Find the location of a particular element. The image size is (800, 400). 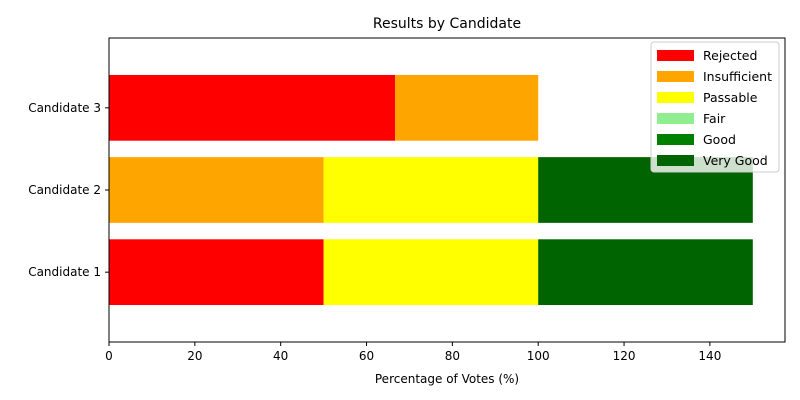

legend-swatch-very-good is located at coordinates (675, 160).